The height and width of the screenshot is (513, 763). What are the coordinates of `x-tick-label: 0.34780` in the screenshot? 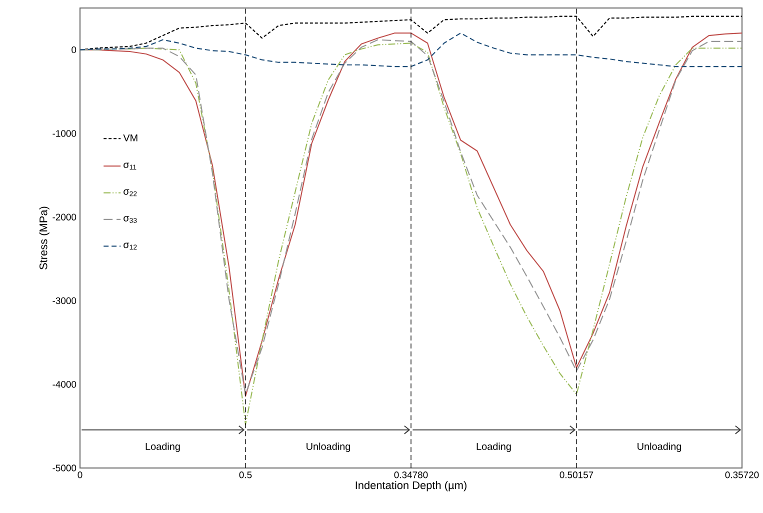 It's located at (411, 475).